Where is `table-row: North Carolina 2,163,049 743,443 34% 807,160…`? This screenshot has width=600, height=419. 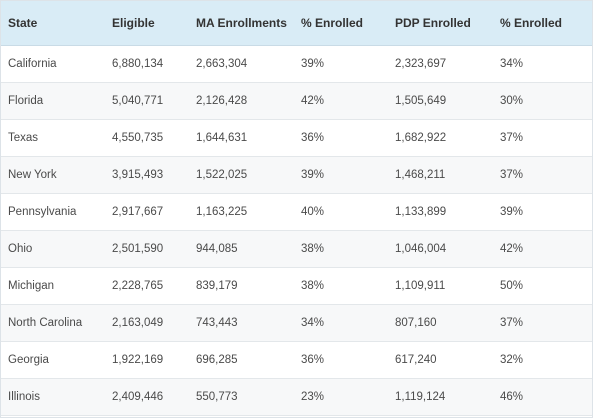
table-row: North Carolina 2,163,049 743,443 34% 807,160… is located at coordinates (296, 323).